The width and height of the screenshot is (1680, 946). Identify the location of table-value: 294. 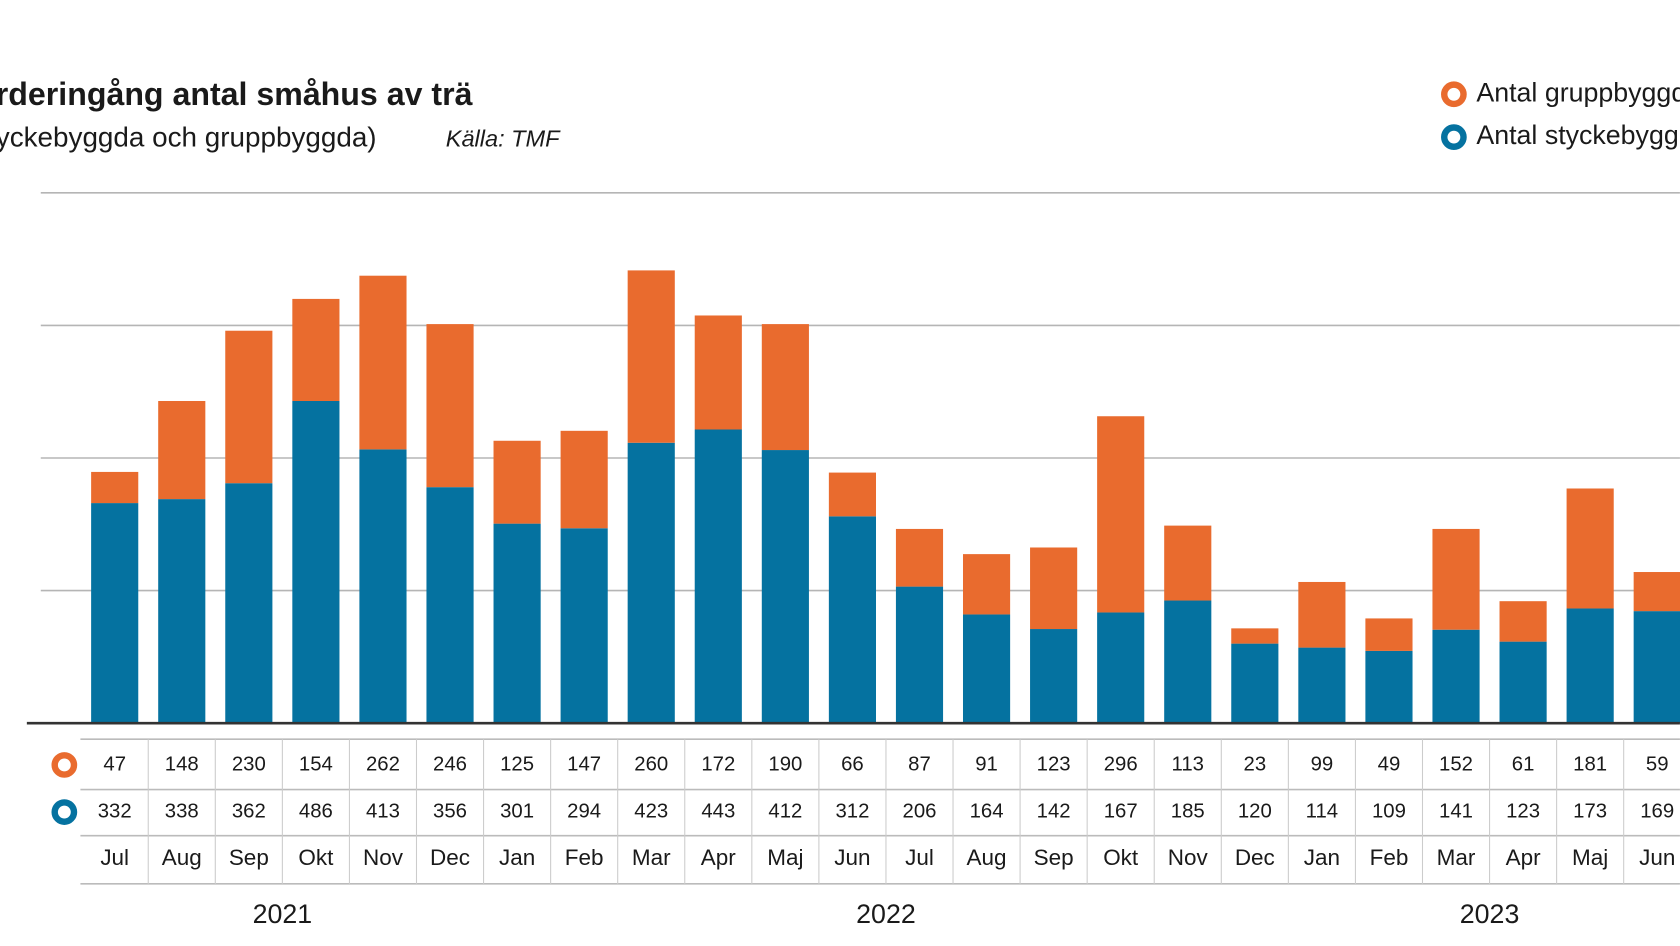
(584, 811).